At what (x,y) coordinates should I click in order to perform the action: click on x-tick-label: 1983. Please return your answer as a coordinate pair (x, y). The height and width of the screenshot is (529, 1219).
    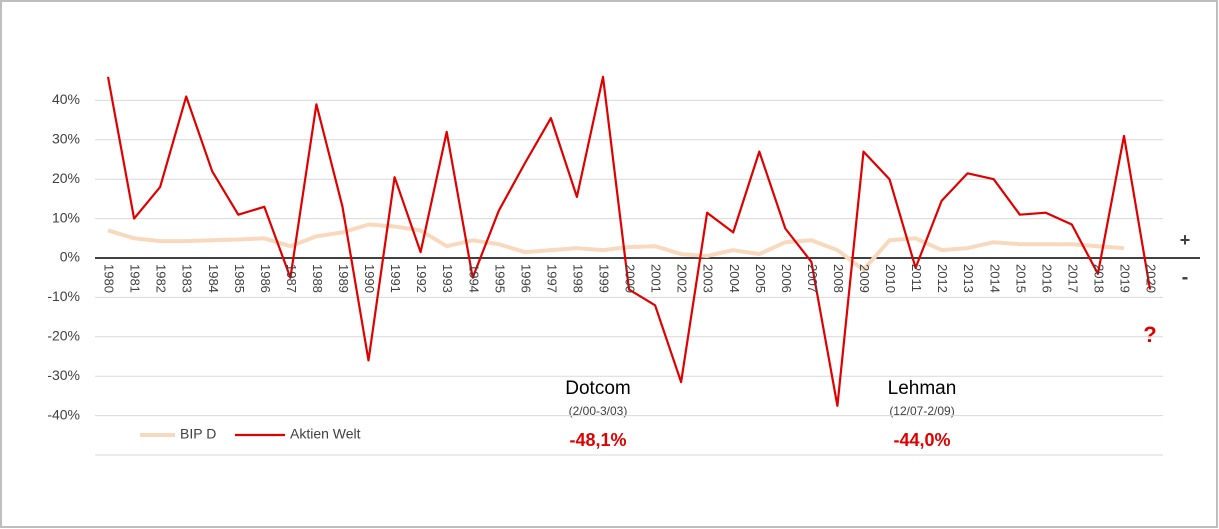
    Looking at the image, I should click on (187, 278).